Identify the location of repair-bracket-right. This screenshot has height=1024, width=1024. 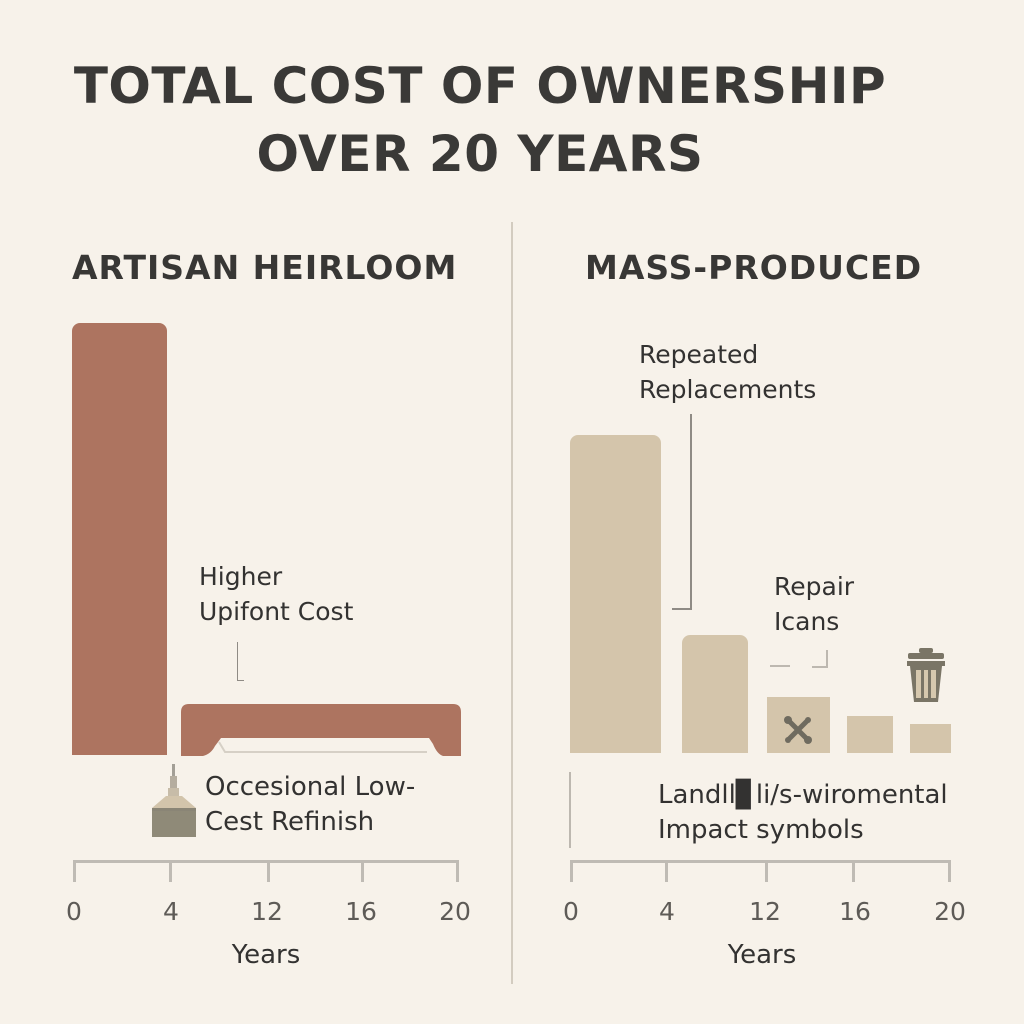
(820, 659).